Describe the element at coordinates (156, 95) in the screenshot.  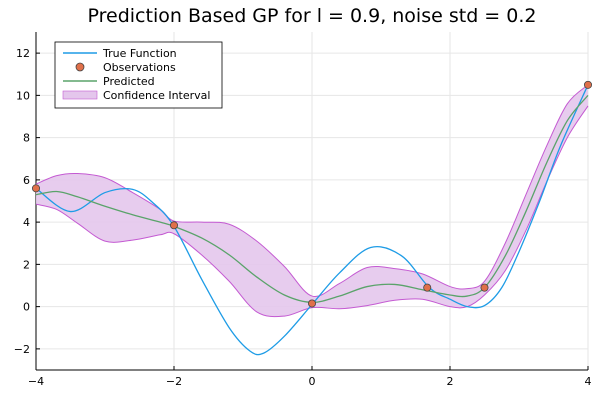
I see `legend-item-confidence-interval-label: Confidence Interval` at that location.